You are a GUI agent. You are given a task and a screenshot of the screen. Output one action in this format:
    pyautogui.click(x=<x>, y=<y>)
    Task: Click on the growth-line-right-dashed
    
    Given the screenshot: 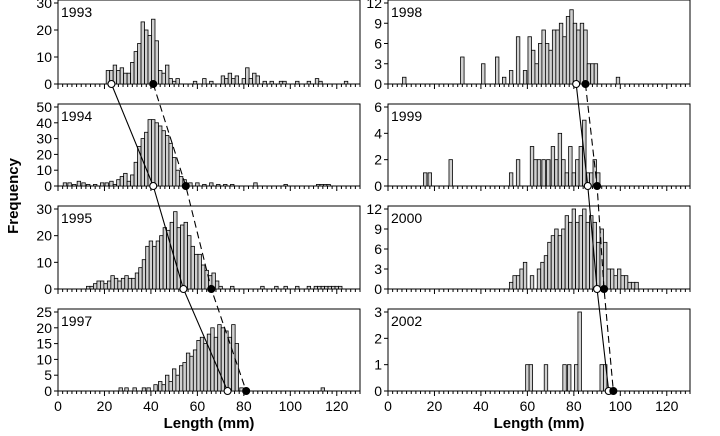 What is the action you would take?
    pyautogui.click(x=599, y=237)
    